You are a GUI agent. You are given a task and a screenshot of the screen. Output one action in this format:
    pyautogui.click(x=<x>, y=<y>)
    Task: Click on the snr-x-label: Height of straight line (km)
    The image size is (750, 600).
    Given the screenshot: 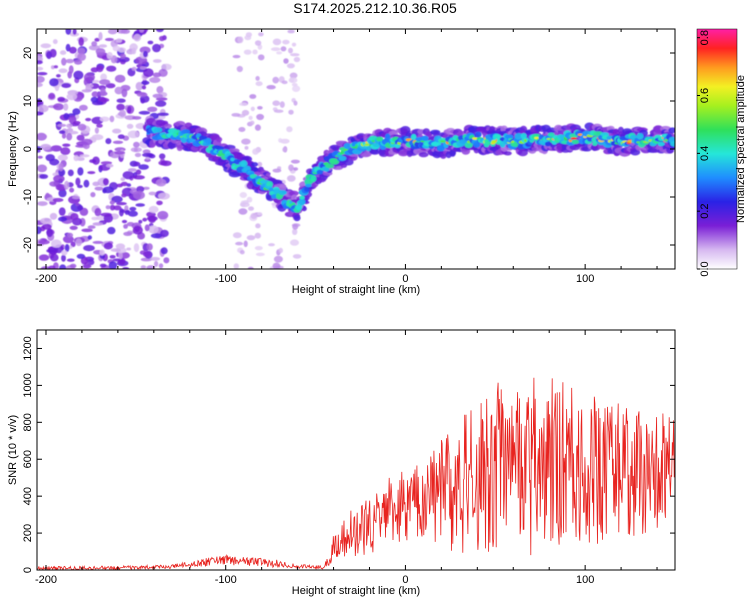 What is the action you would take?
    pyautogui.click(x=356, y=591)
    